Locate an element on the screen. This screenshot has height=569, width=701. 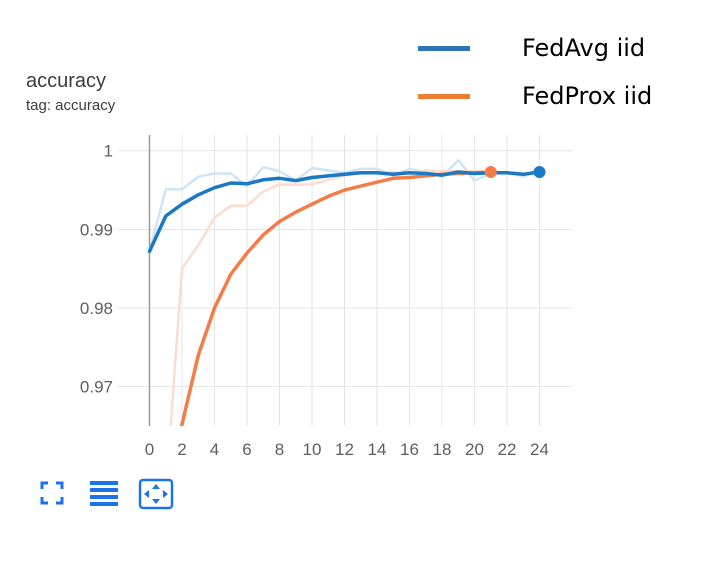
x-tick-label: 12 is located at coordinates (344, 449).